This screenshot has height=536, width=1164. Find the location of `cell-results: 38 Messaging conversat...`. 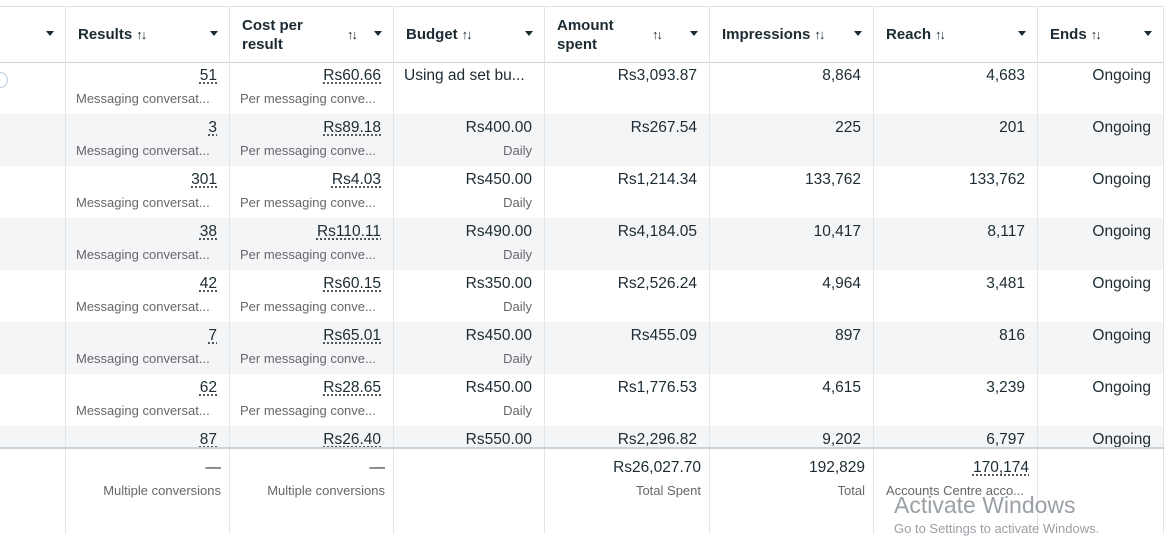

cell-results: 38 Messaging conversat... is located at coordinates (148, 244).